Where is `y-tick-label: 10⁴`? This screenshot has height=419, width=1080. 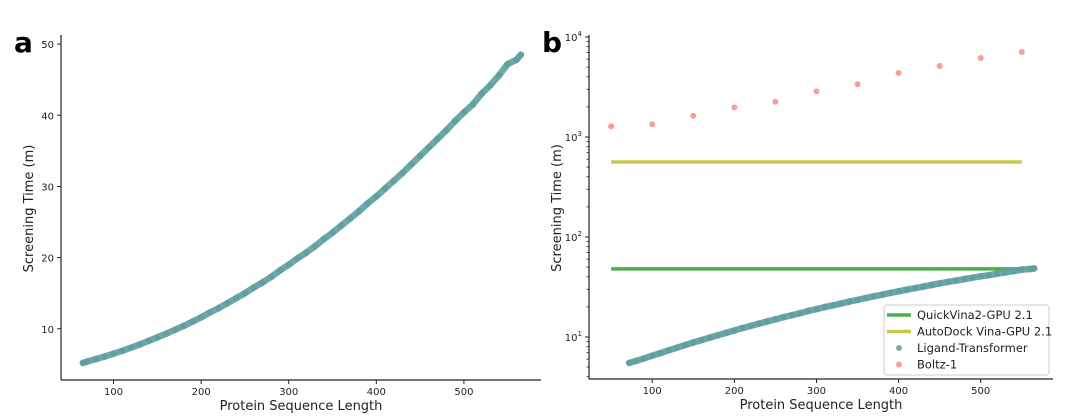 y-tick-label: 10⁴ is located at coordinates (574, 37).